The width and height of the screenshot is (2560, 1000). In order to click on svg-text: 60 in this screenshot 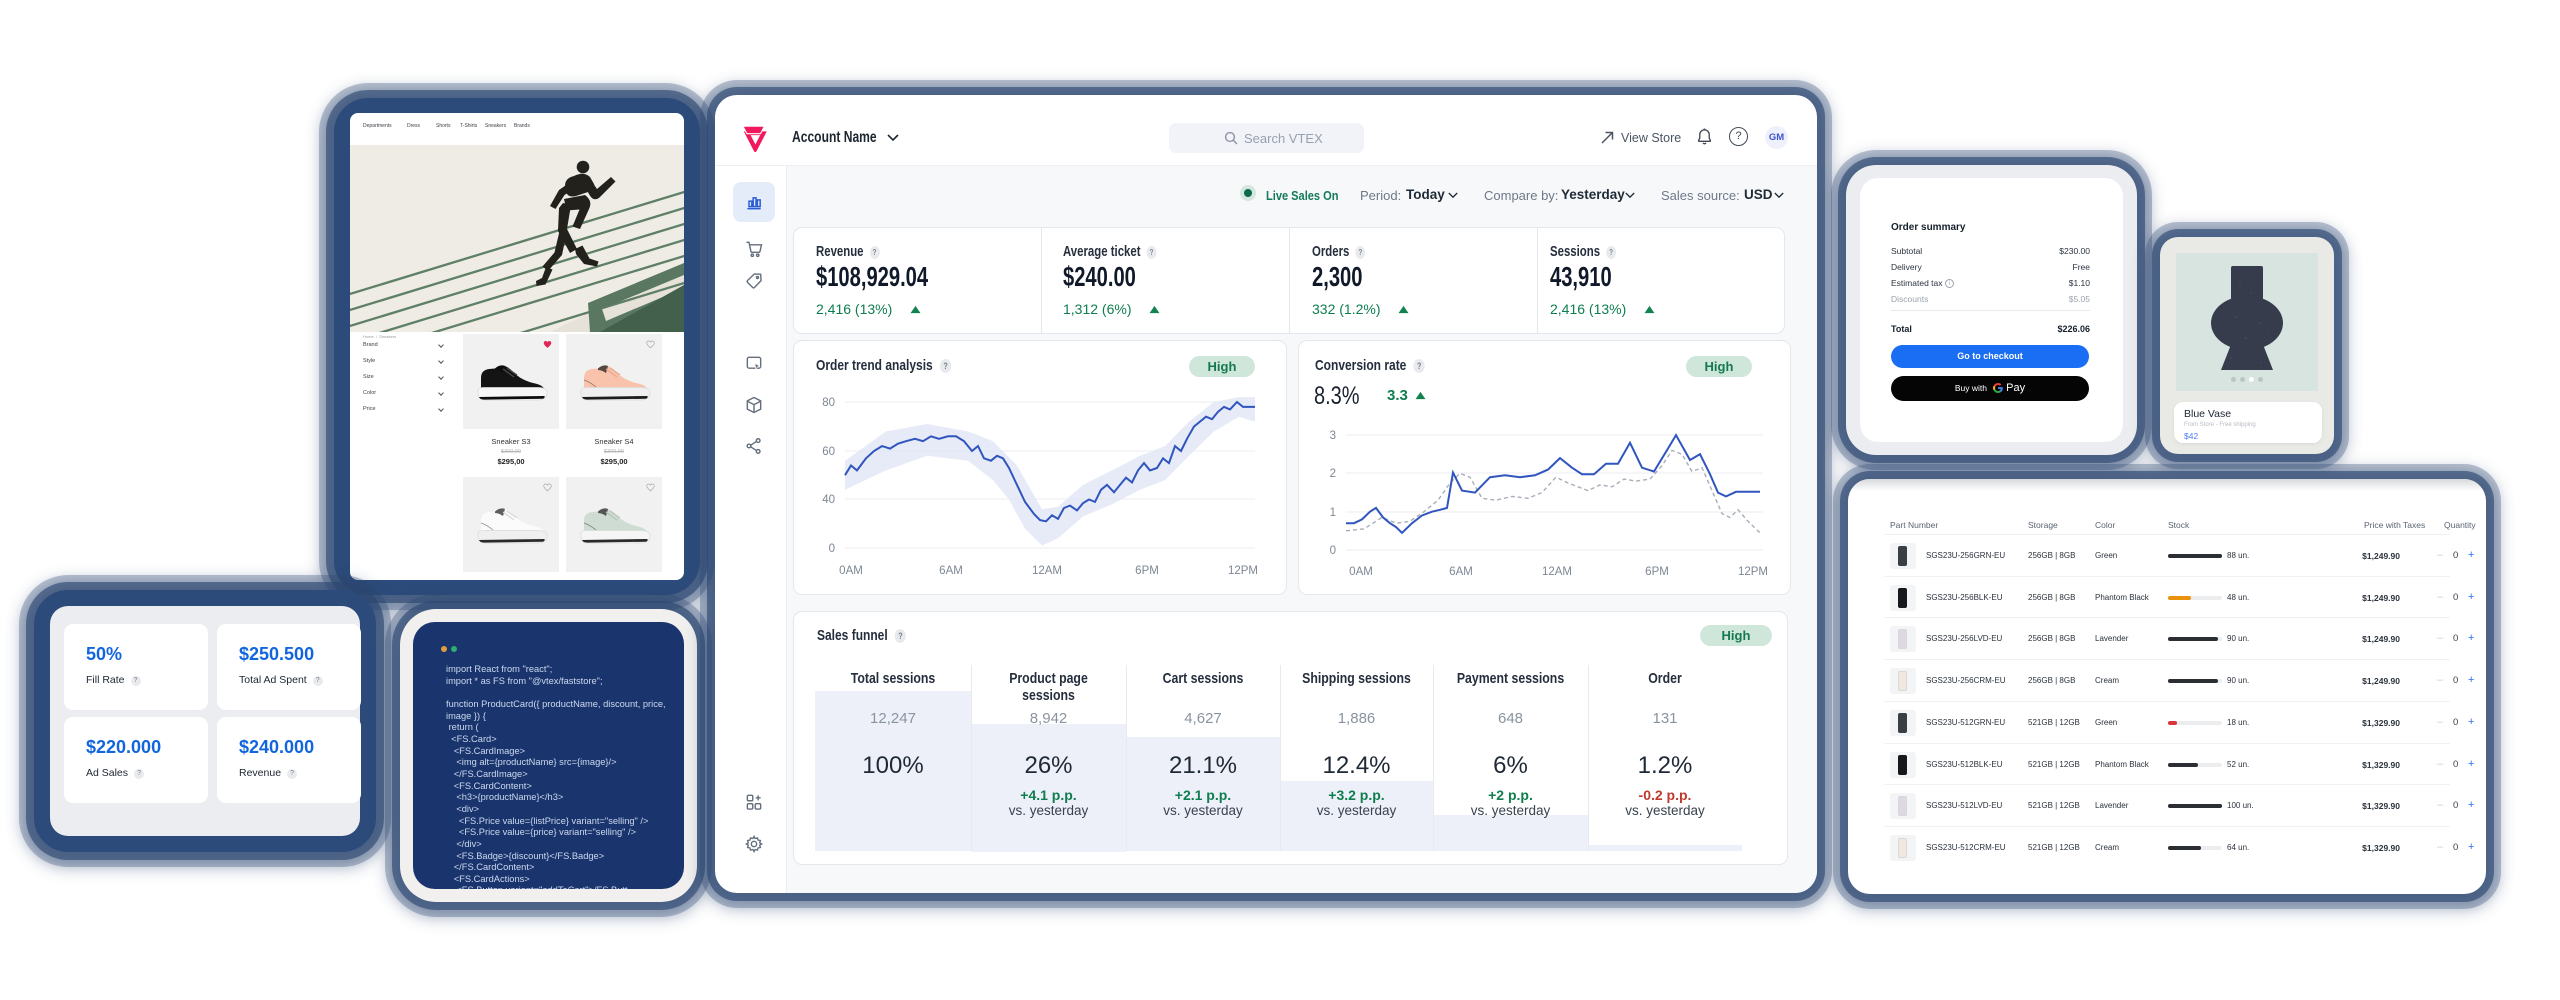, I will do `click(828, 452)`.